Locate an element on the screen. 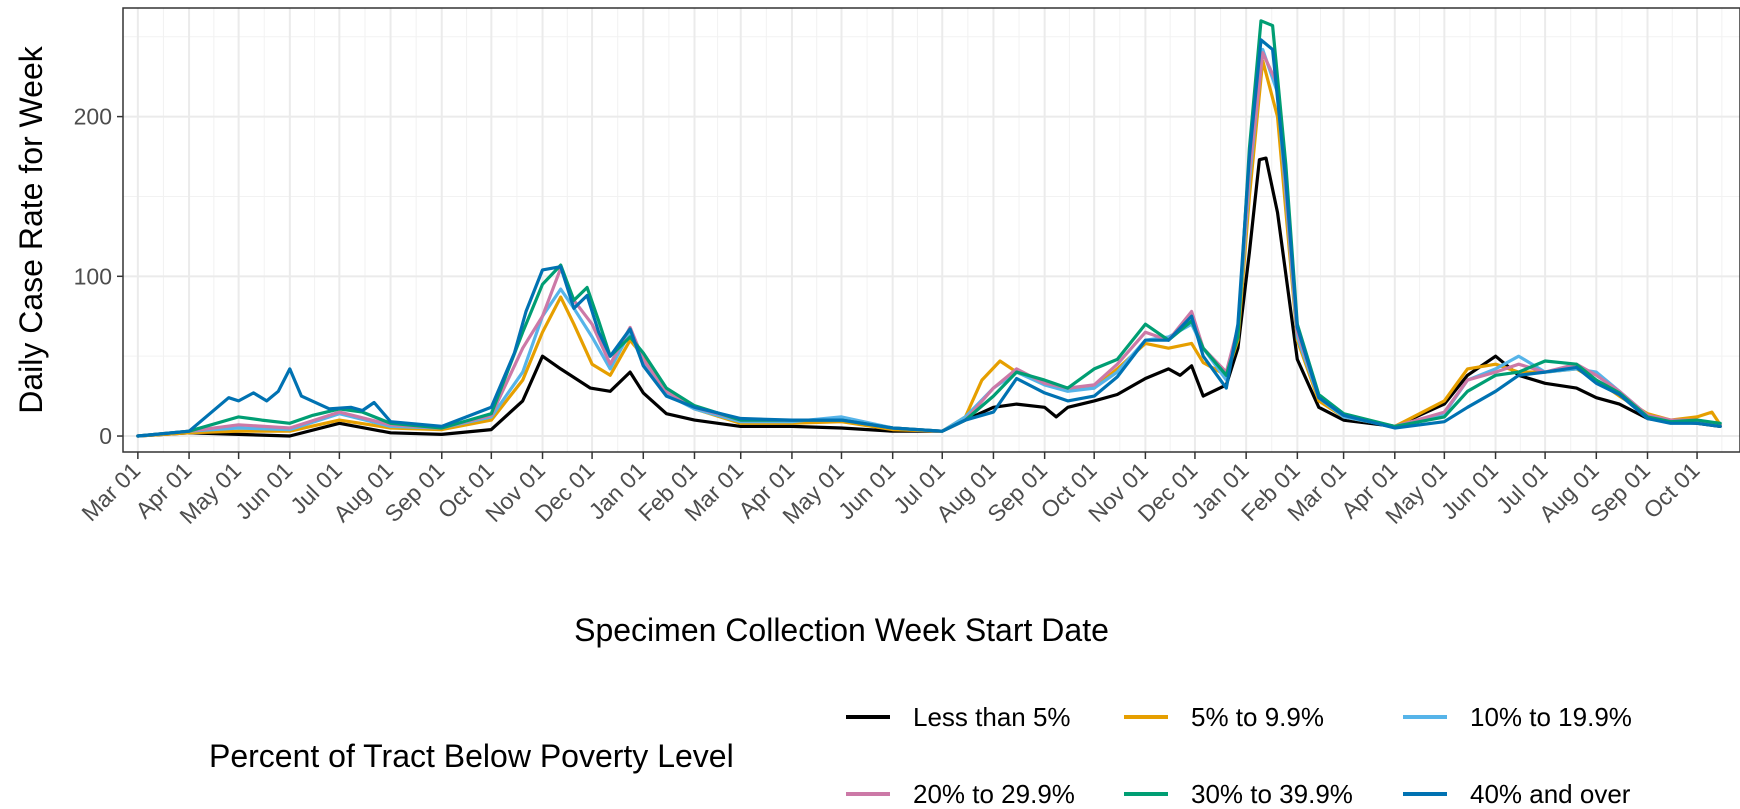 The width and height of the screenshot is (1740, 809). y-tick-label: 0 is located at coordinates (105, 436).